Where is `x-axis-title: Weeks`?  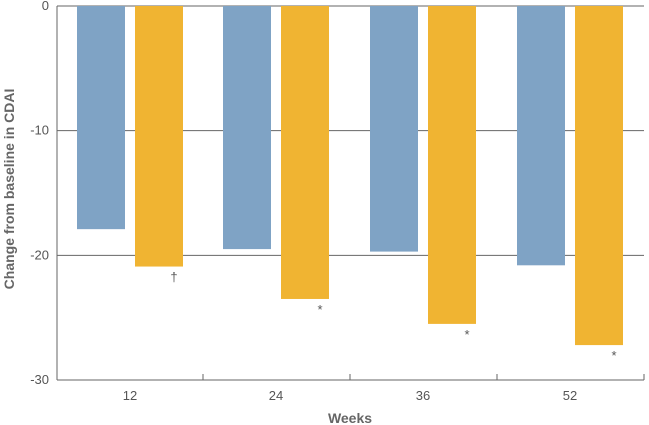 x-axis-title: Weeks is located at coordinates (350, 417).